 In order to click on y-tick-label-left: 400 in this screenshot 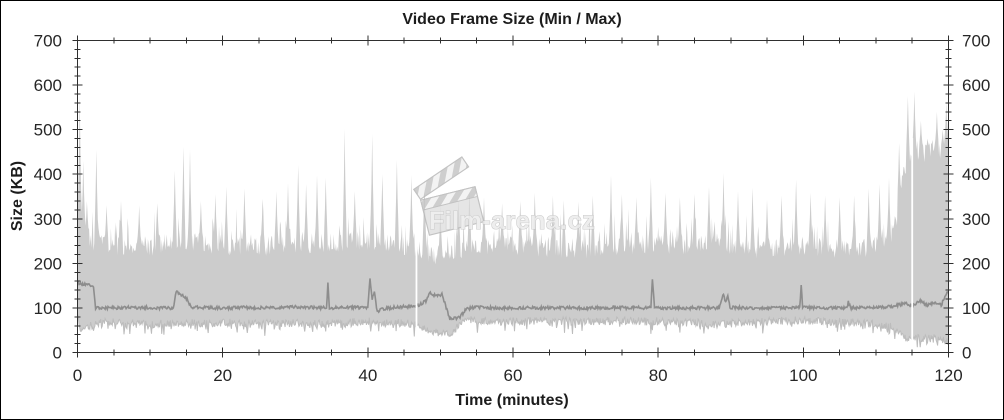, I will do `click(48, 174)`.